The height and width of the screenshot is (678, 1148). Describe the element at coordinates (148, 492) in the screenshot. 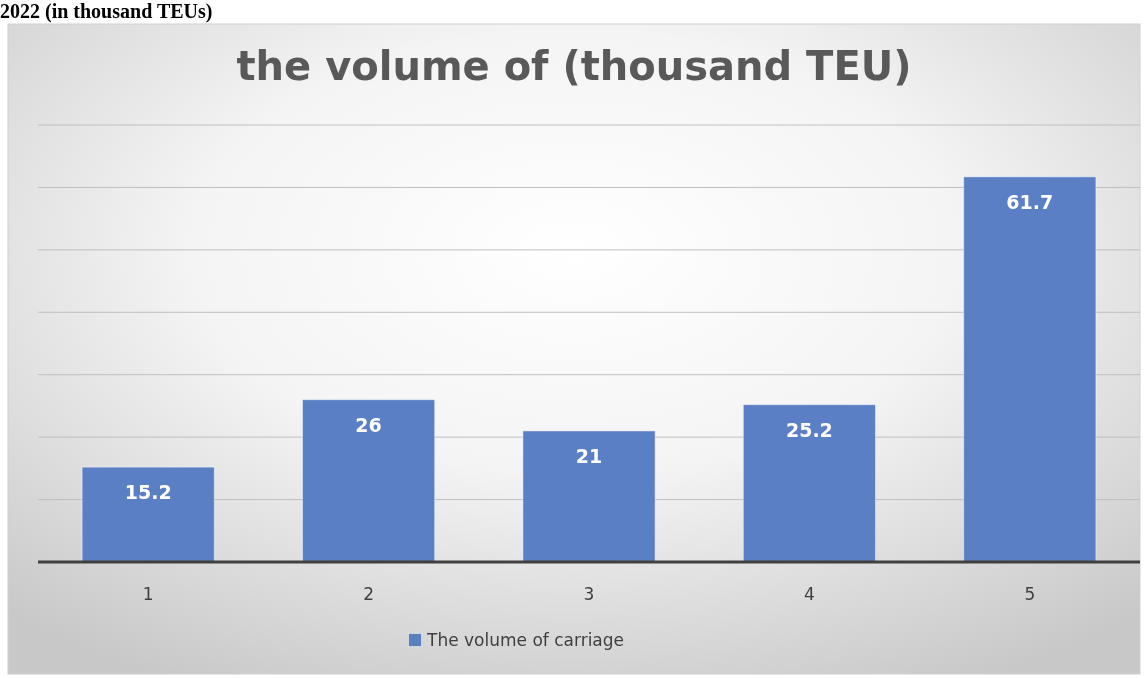

I see `data-label: 15.2` at that location.